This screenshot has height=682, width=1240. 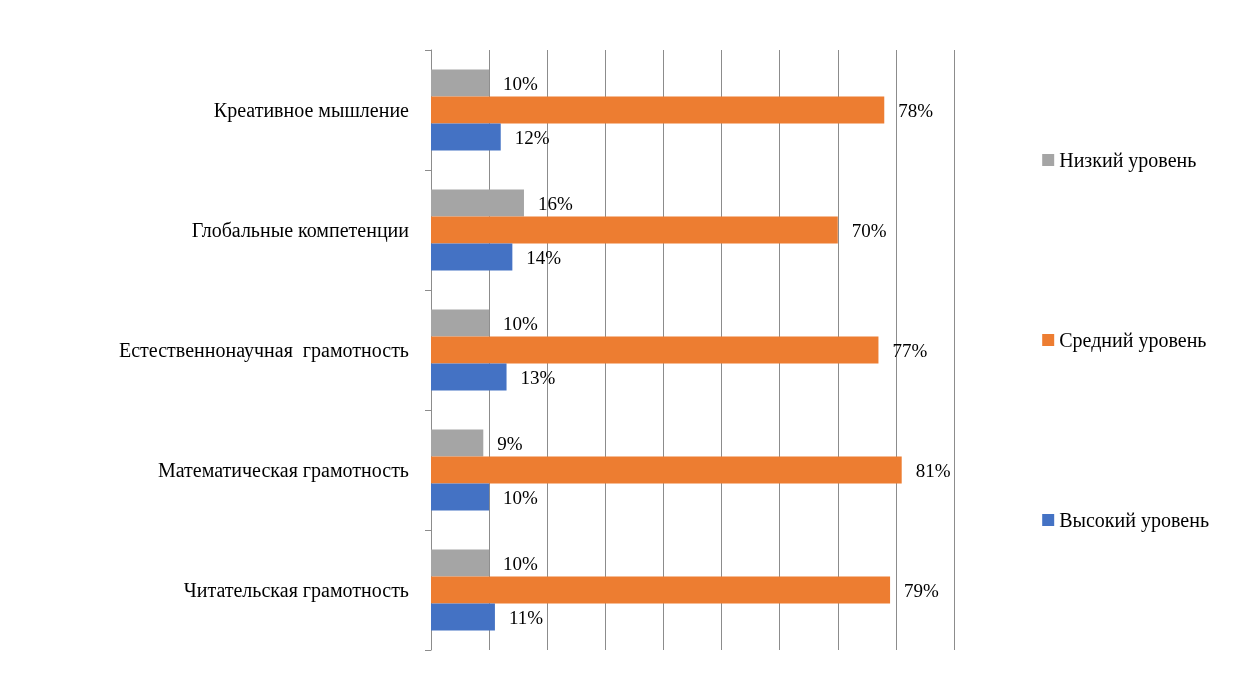 What do you see at coordinates (300, 230) in the screenshot?
I see `y-tick-label: Глобальные компетенции` at bounding box center [300, 230].